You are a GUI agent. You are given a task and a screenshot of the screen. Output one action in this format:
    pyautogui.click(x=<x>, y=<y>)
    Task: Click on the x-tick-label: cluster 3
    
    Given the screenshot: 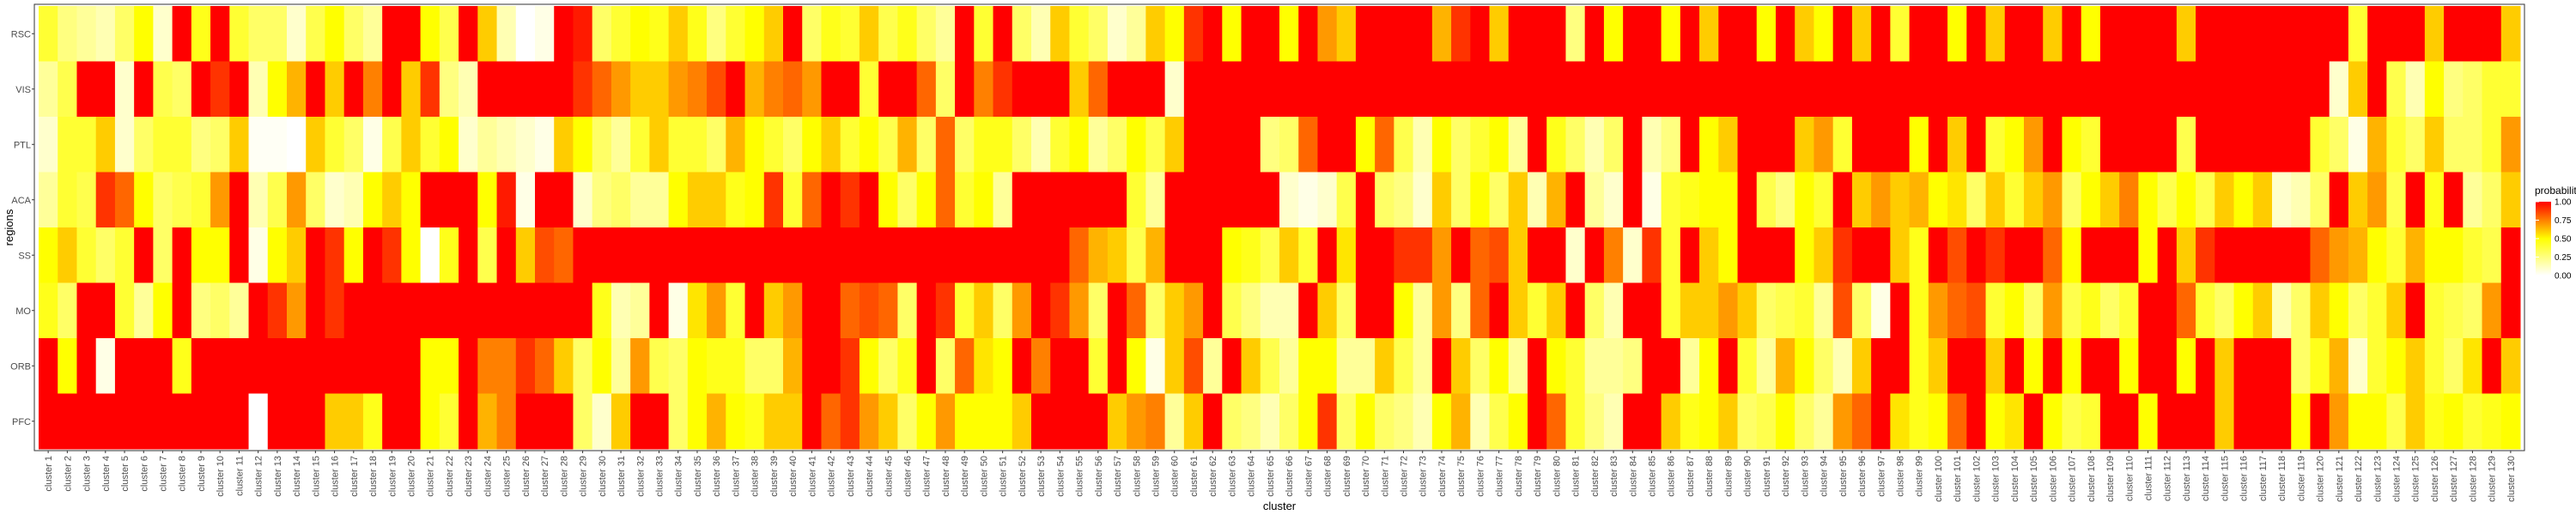 What is the action you would take?
    pyautogui.click(x=87, y=474)
    